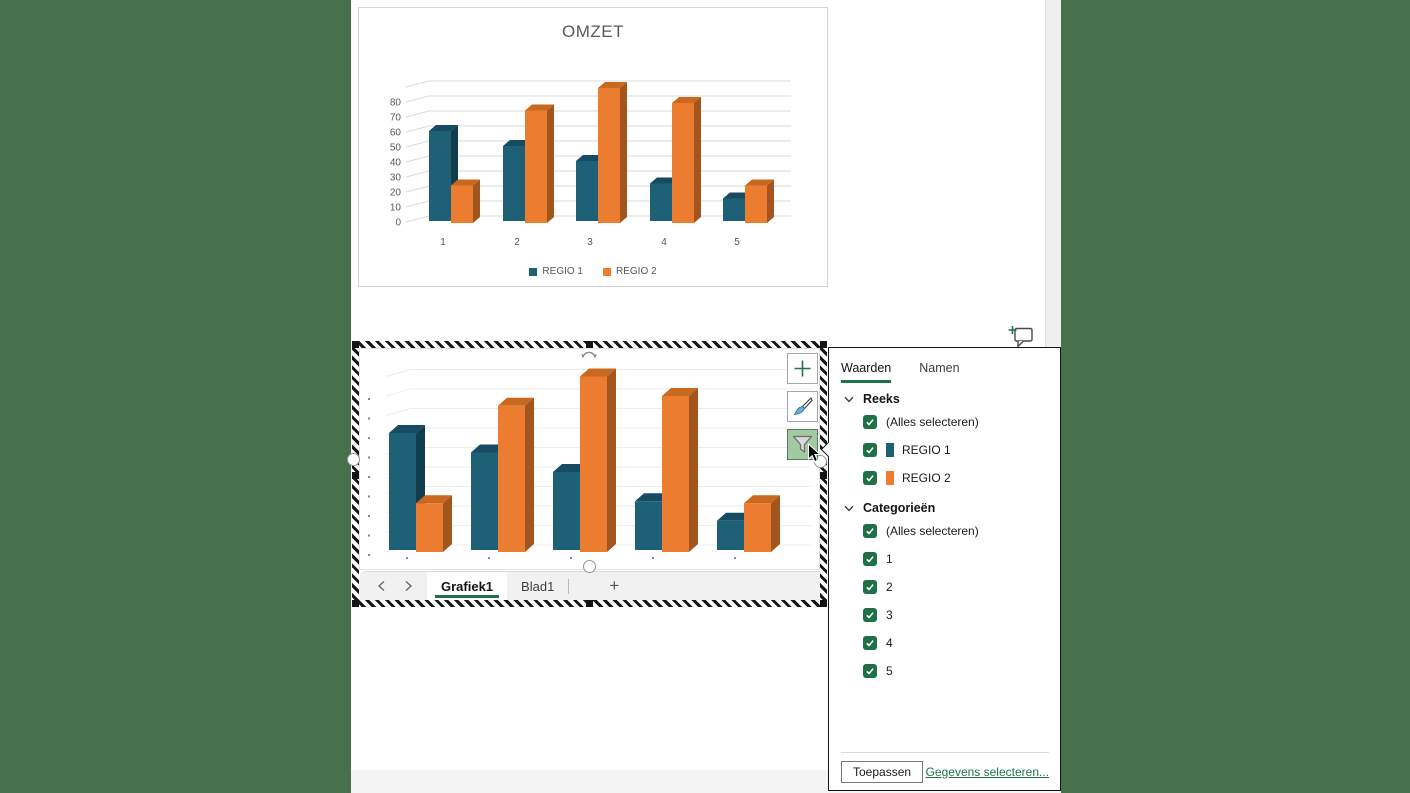  I want to click on filter-item-row: 3, so click(961, 615).